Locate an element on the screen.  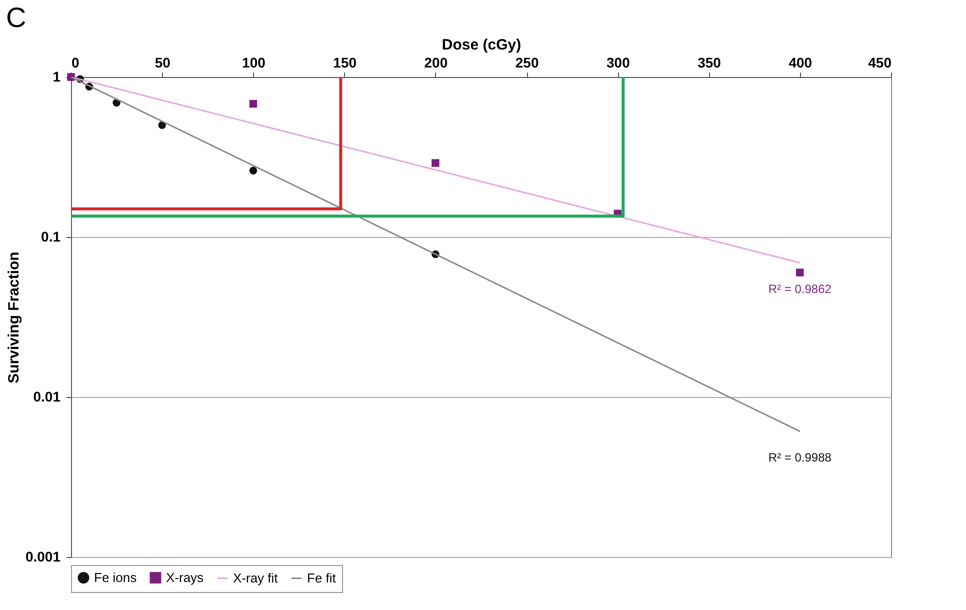
legend-label: Fe ions is located at coordinates (116, 577).